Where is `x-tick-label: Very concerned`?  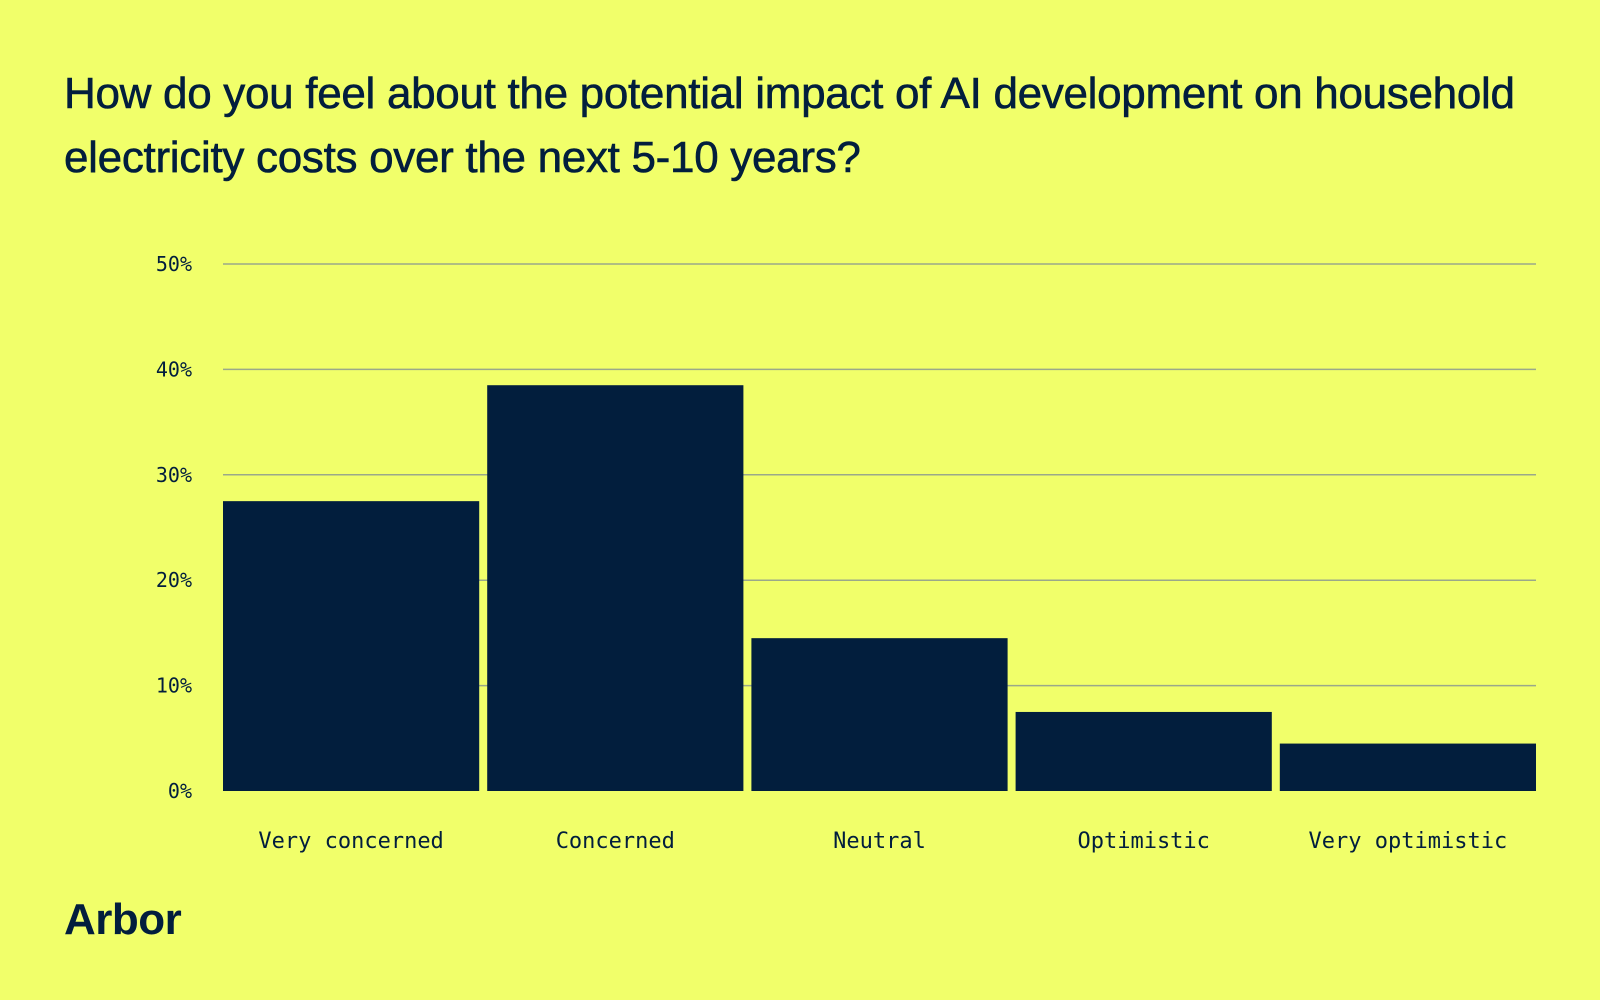
x-tick-label: Very concerned is located at coordinates (350, 841).